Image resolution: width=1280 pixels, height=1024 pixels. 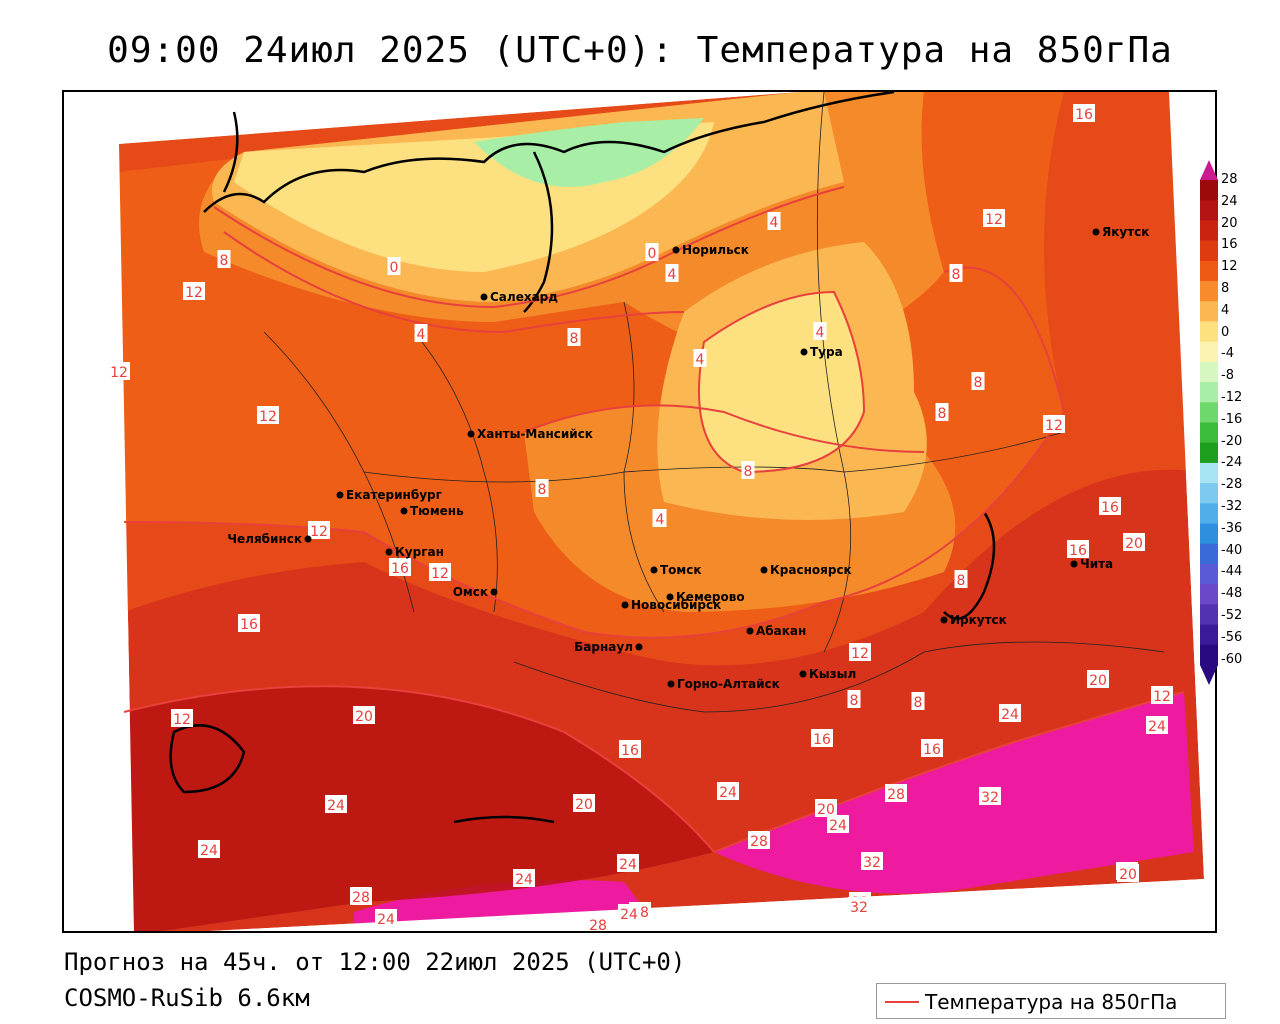 What do you see at coordinates (264, 539) in the screenshot?
I see `city-label: Челябинск` at bounding box center [264, 539].